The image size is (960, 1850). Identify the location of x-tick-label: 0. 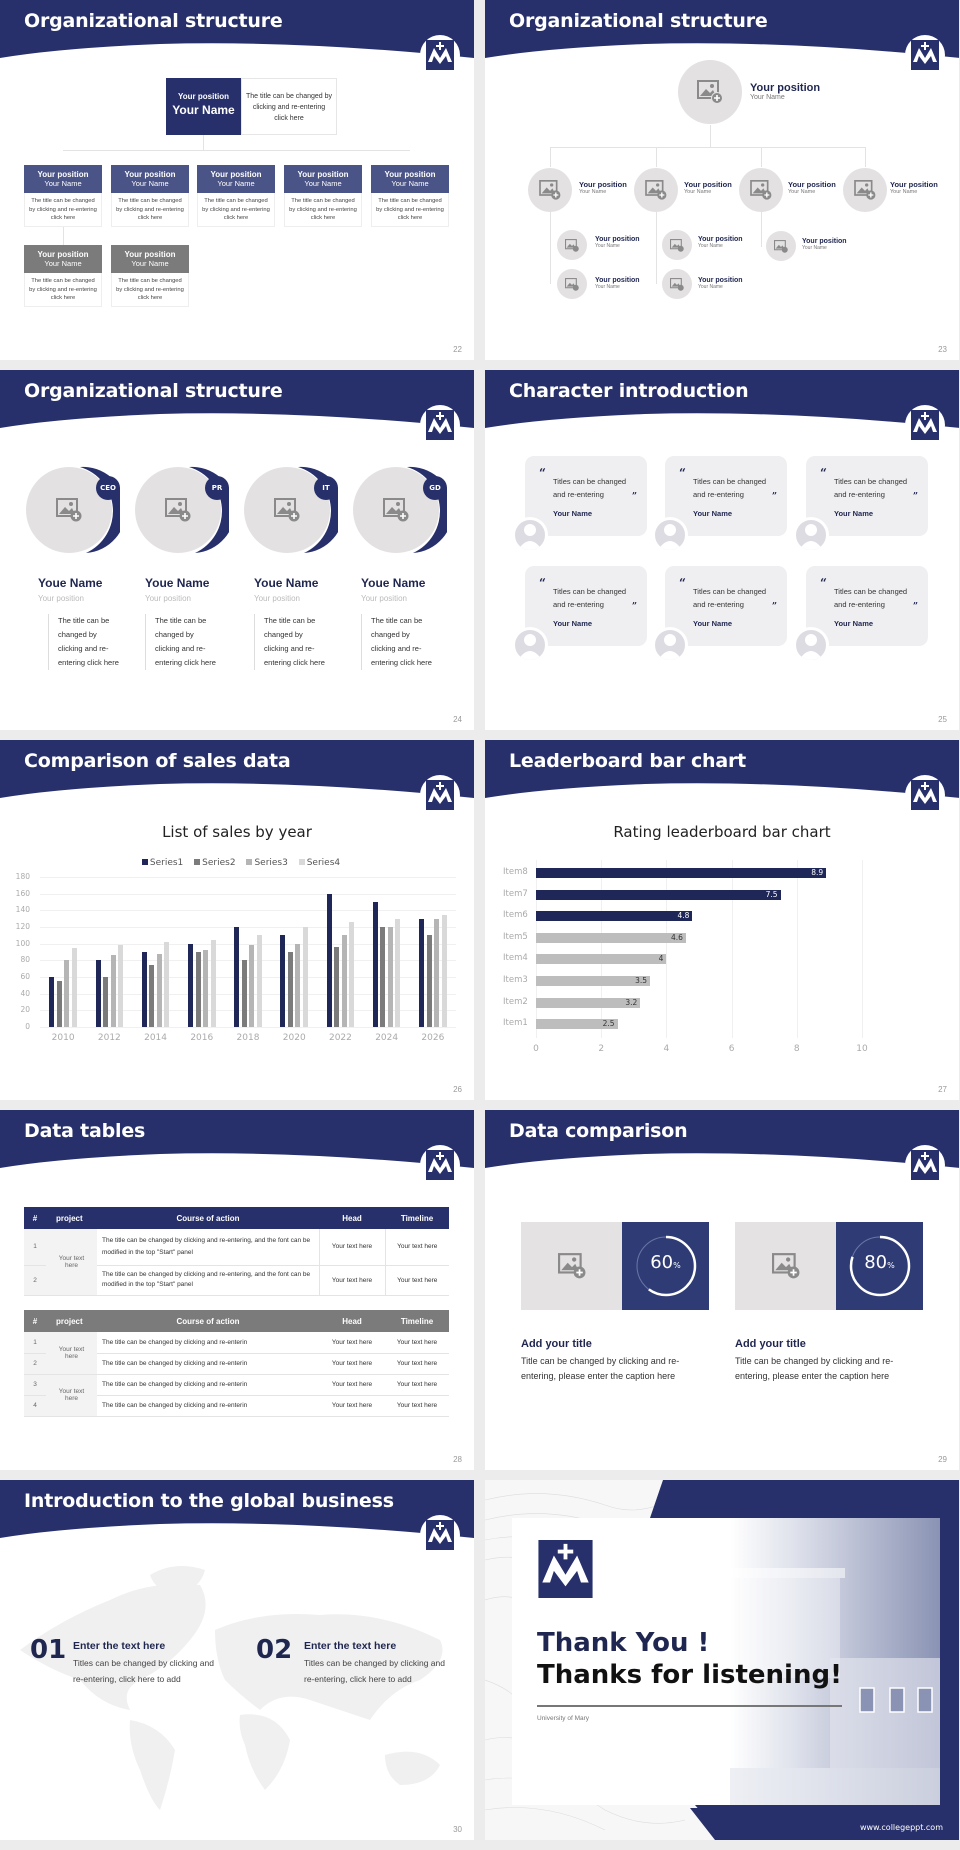
(536, 1049).